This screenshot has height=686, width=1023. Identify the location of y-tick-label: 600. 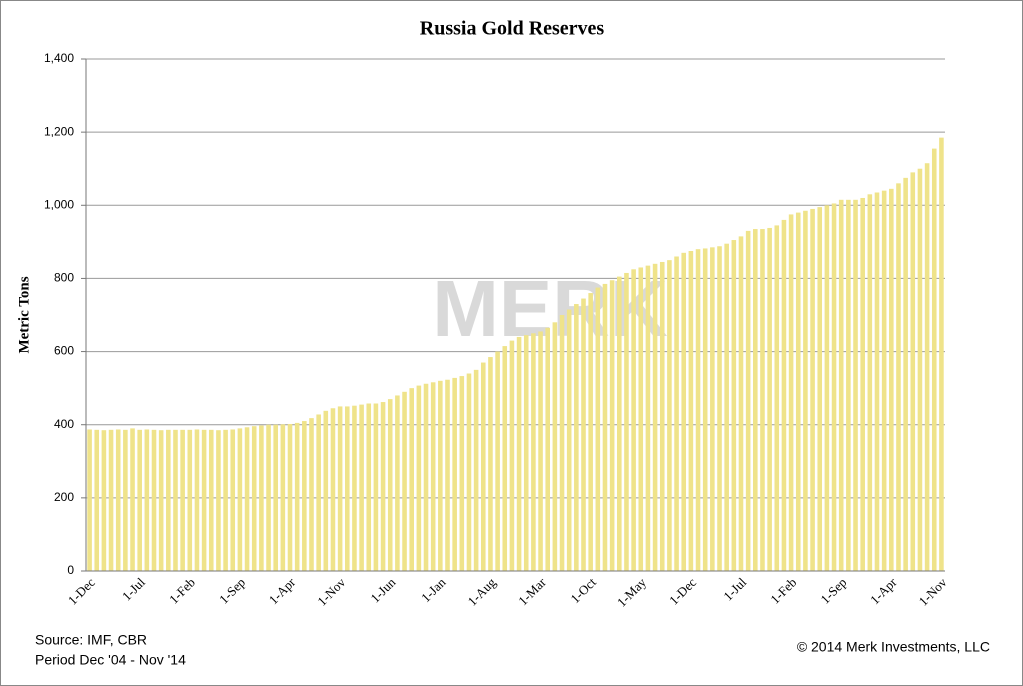
(64, 351).